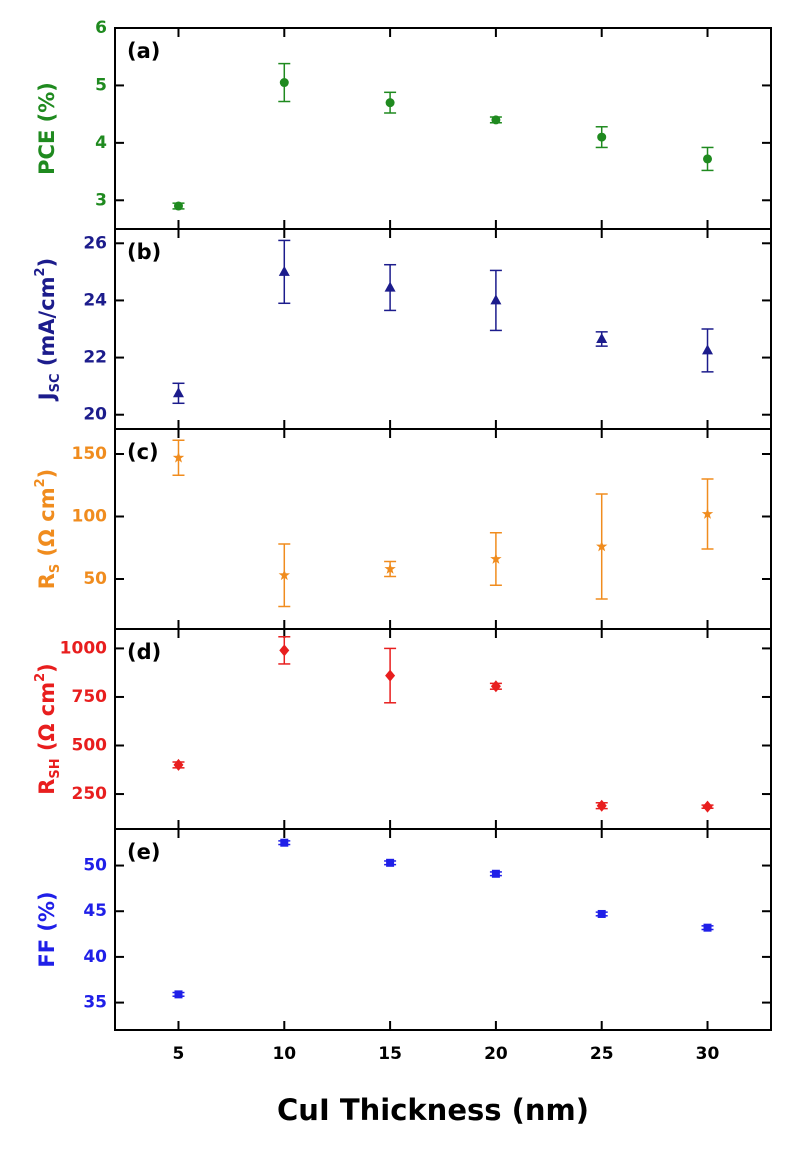  Describe the element at coordinates (90, 794) in the screenshot. I see `y-tick-label: 250` at that location.